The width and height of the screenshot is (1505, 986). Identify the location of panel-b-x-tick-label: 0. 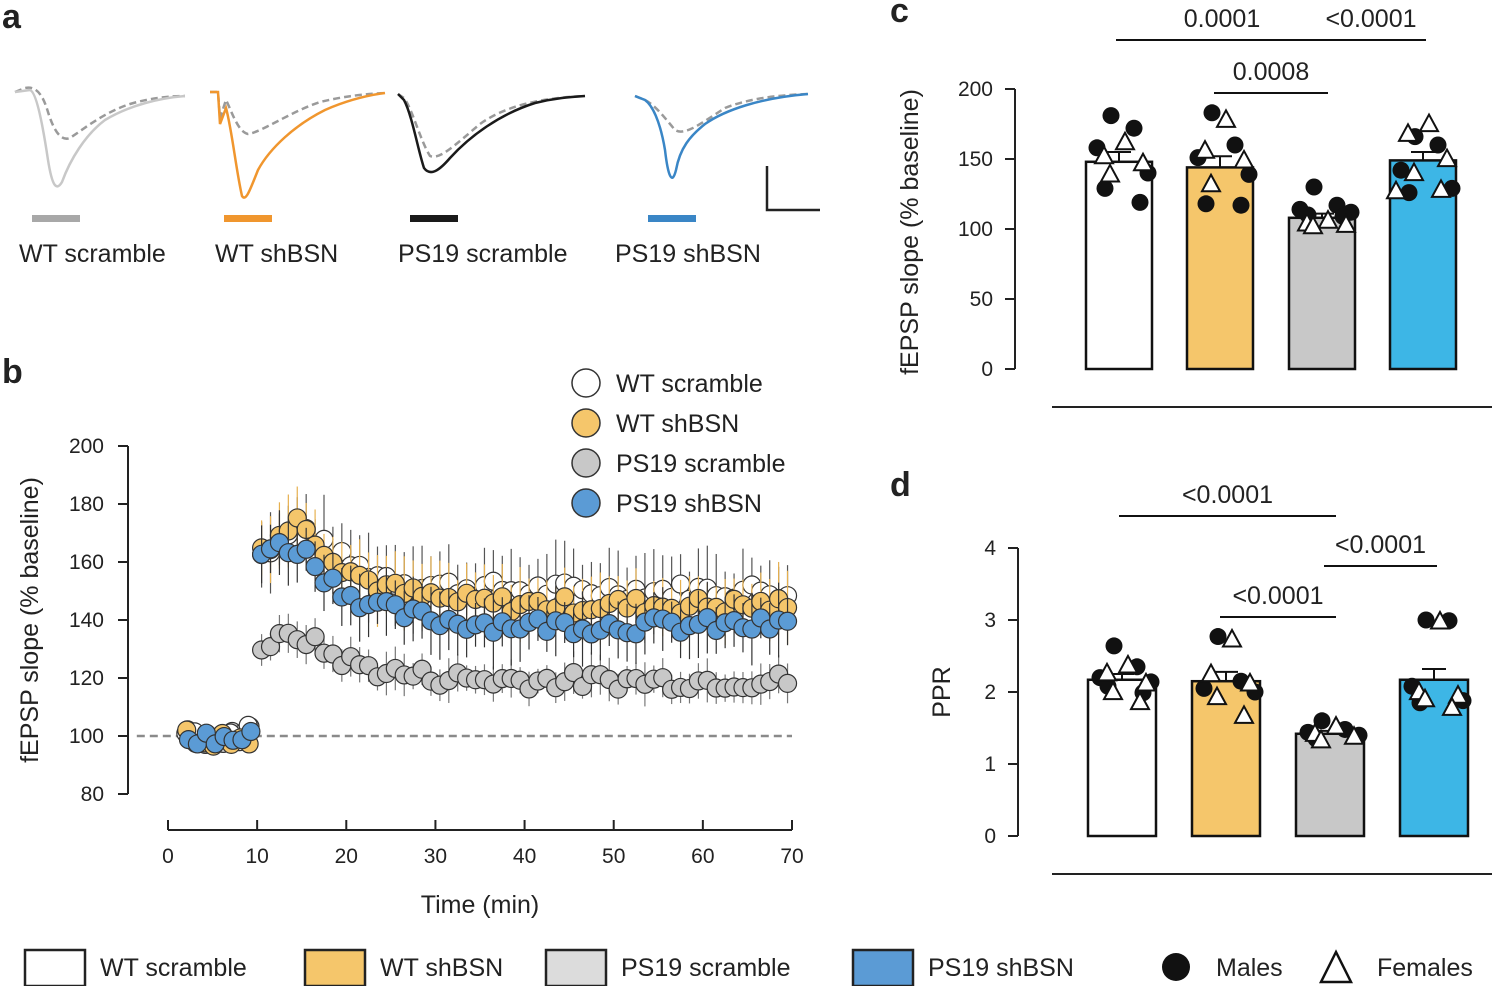
(168, 856).